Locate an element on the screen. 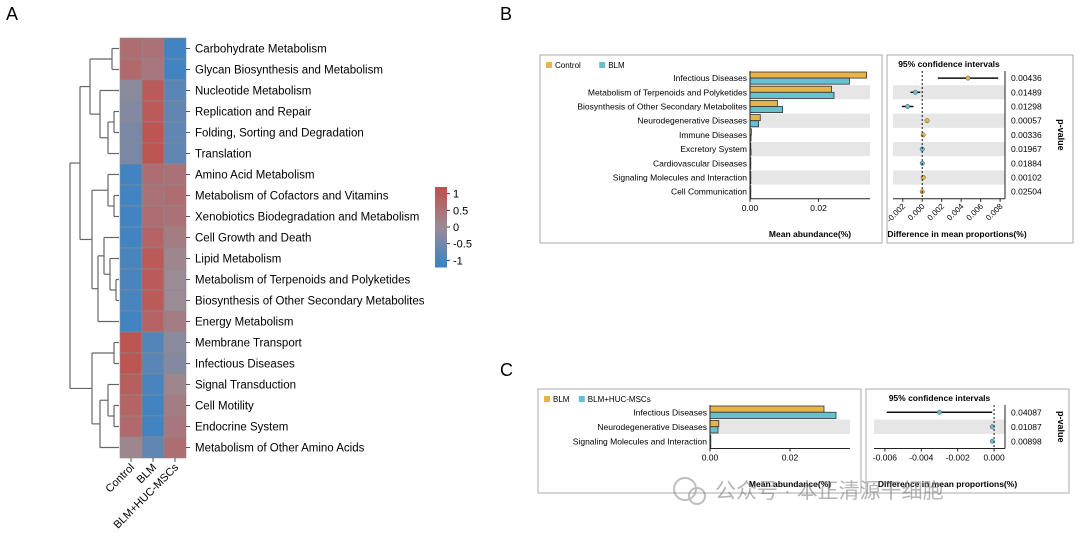  legend-tick-label: 0 is located at coordinates (456, 228).